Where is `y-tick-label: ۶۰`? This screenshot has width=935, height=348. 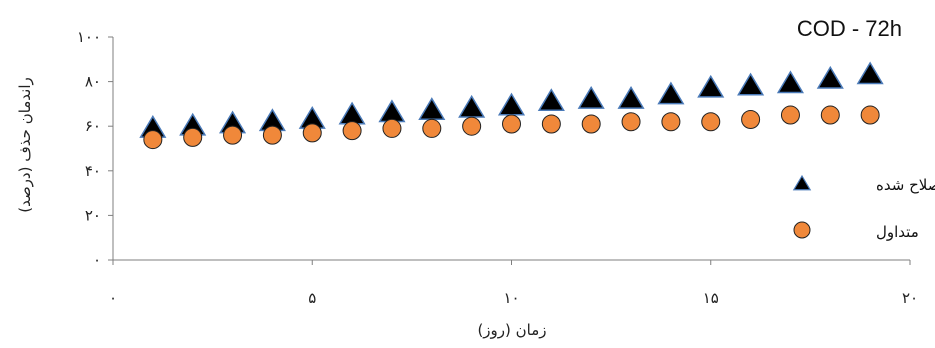 y-tick-label: ۶۰ is located at coordinates (93, 126).